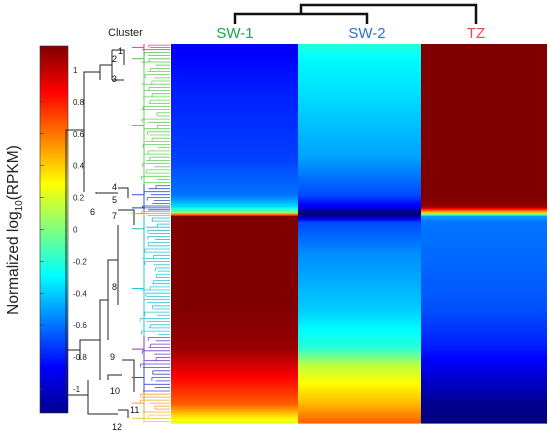 The image size is (550, 433). What do you see at coordinates (125, 33) in the screenshot?
I see `dendrogram-title: Cluster` at bounding box center [125, 33].